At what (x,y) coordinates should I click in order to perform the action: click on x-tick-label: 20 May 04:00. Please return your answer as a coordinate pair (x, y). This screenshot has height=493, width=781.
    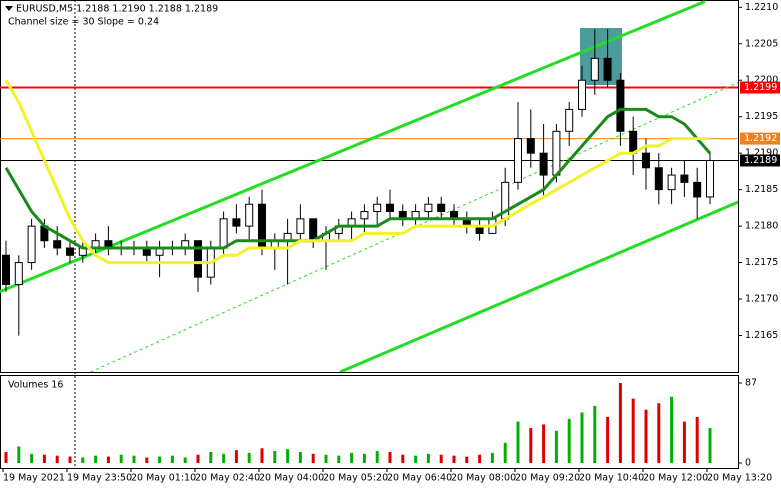
    Looking at the image, I should click on (291, 478).